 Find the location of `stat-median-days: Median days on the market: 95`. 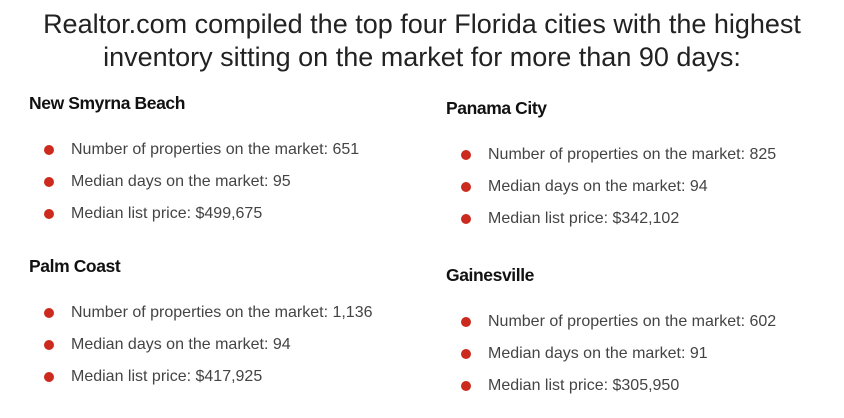

stat-median-days: Median days on the market: 95 is located at coordinates (194, 182).